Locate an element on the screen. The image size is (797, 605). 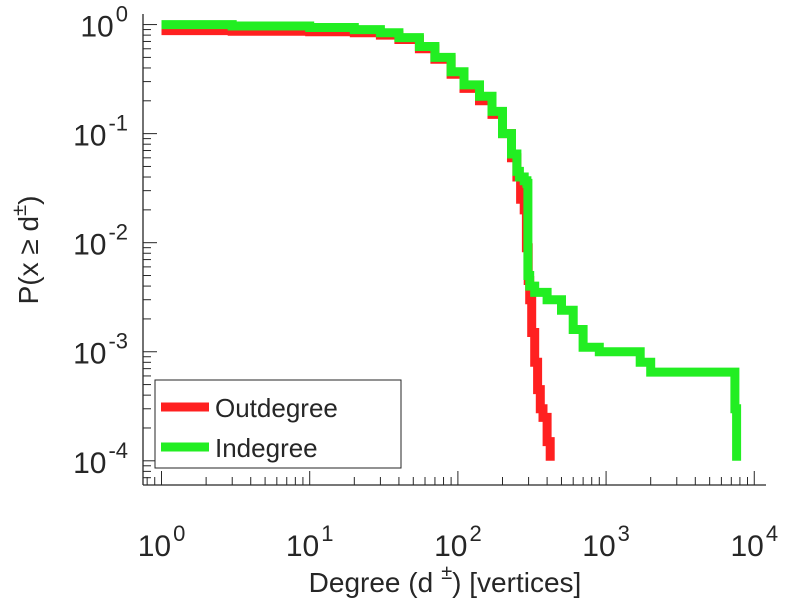
x-tick-label: 10¹ is located at coordinates (310, 542).